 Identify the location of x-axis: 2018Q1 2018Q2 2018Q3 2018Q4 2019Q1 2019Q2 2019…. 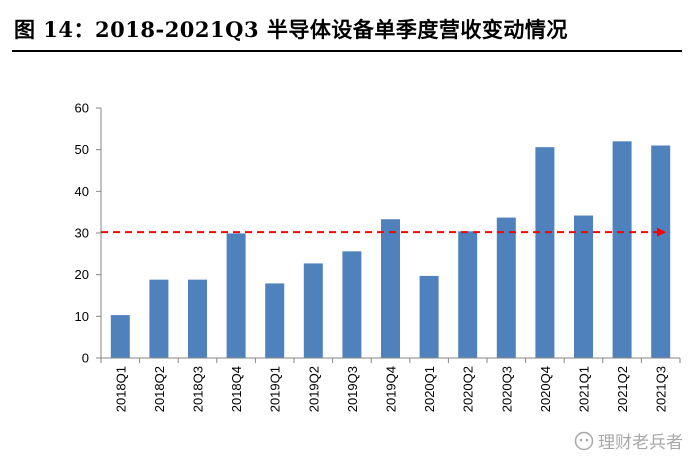
(390, 384).